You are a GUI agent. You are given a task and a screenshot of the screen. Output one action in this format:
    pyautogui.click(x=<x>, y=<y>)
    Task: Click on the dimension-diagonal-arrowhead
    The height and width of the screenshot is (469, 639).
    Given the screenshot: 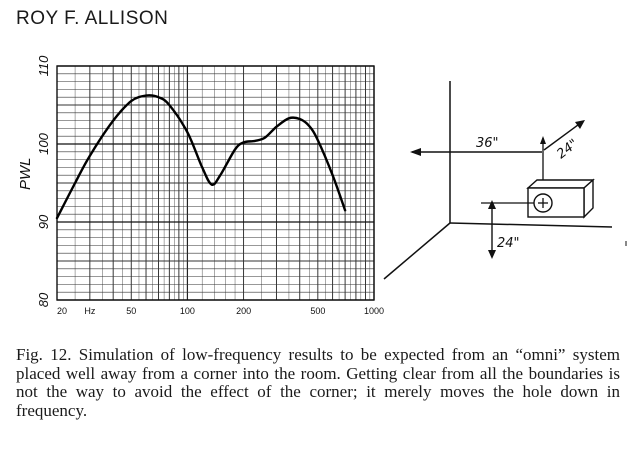 What is the action you would take?
    pyautogui.click(x=580, y=124)
    